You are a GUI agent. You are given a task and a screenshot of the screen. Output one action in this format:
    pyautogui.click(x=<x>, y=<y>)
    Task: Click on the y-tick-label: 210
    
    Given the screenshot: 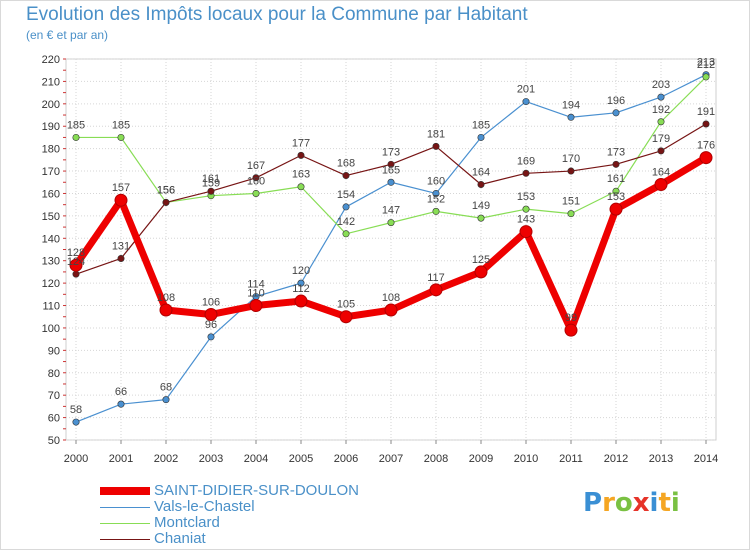 What is the action you would take?
    pyautogui.click(x=51, y=82)
    